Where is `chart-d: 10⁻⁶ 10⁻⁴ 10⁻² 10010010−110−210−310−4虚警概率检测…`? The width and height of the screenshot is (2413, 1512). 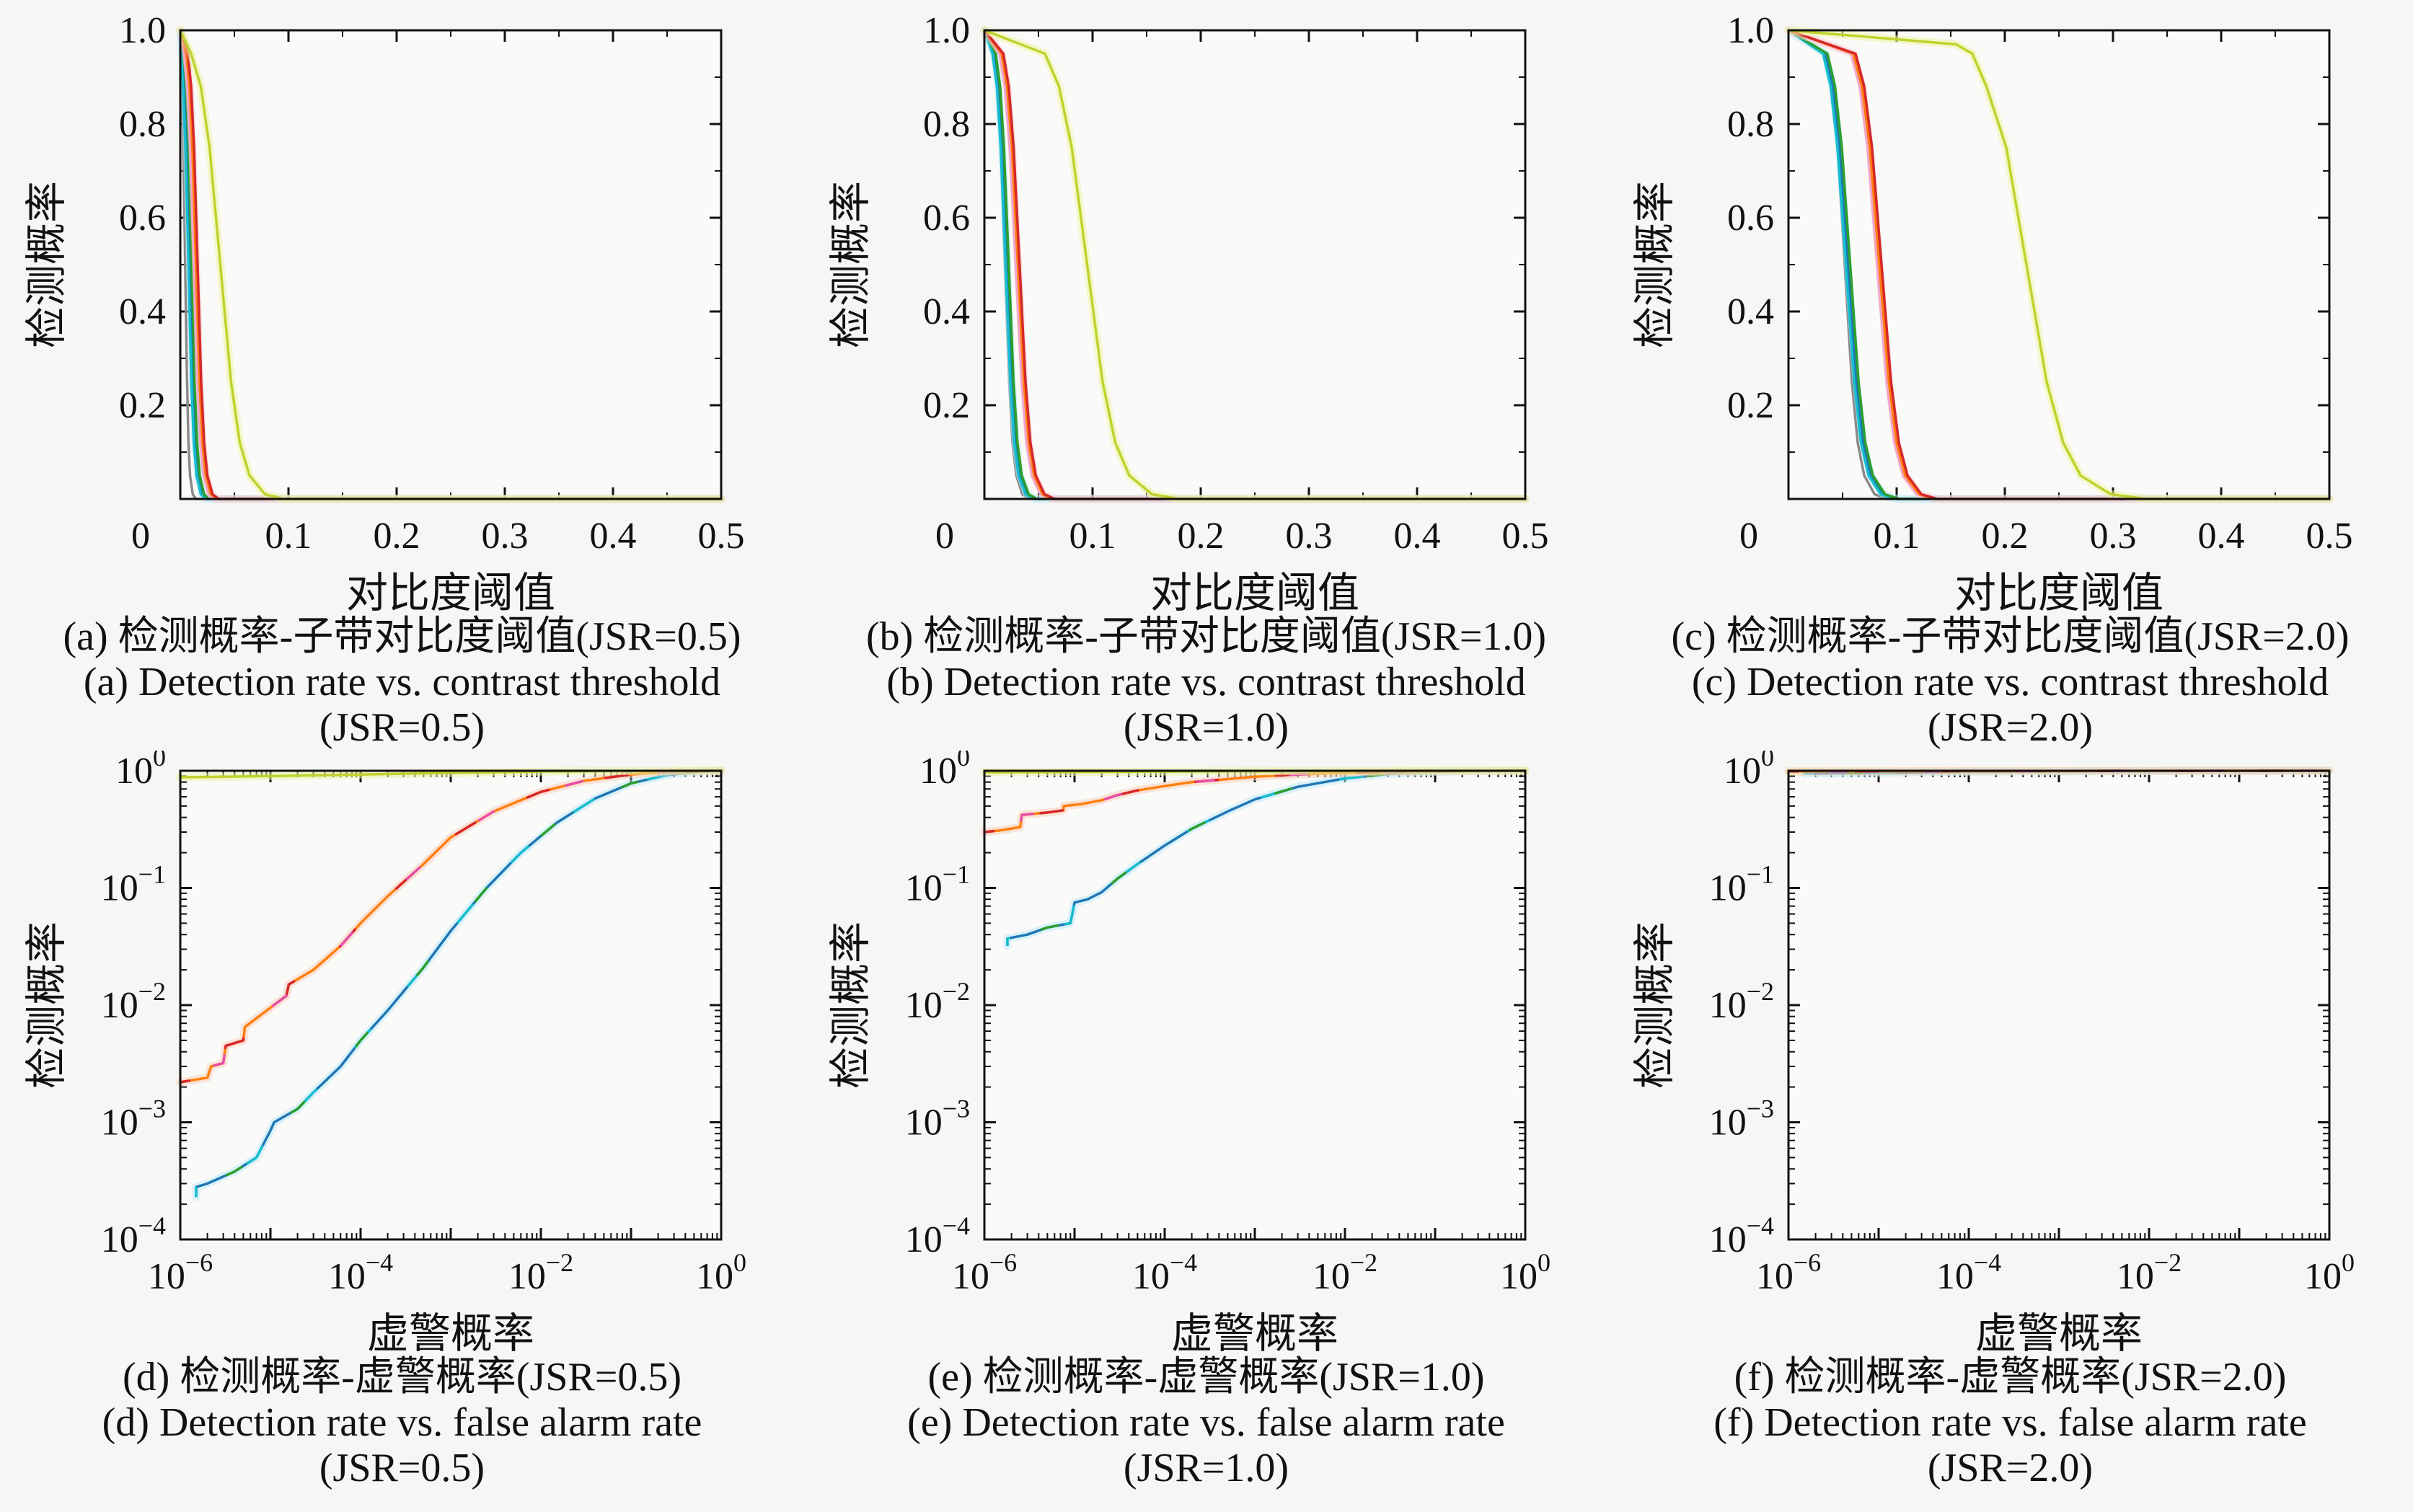
chart-d: 10⁻⁶ 10⁻⁴ 10⁻² 10010010−110−210−310−4虚警概率检测… is located at coordinates (384, 1053).